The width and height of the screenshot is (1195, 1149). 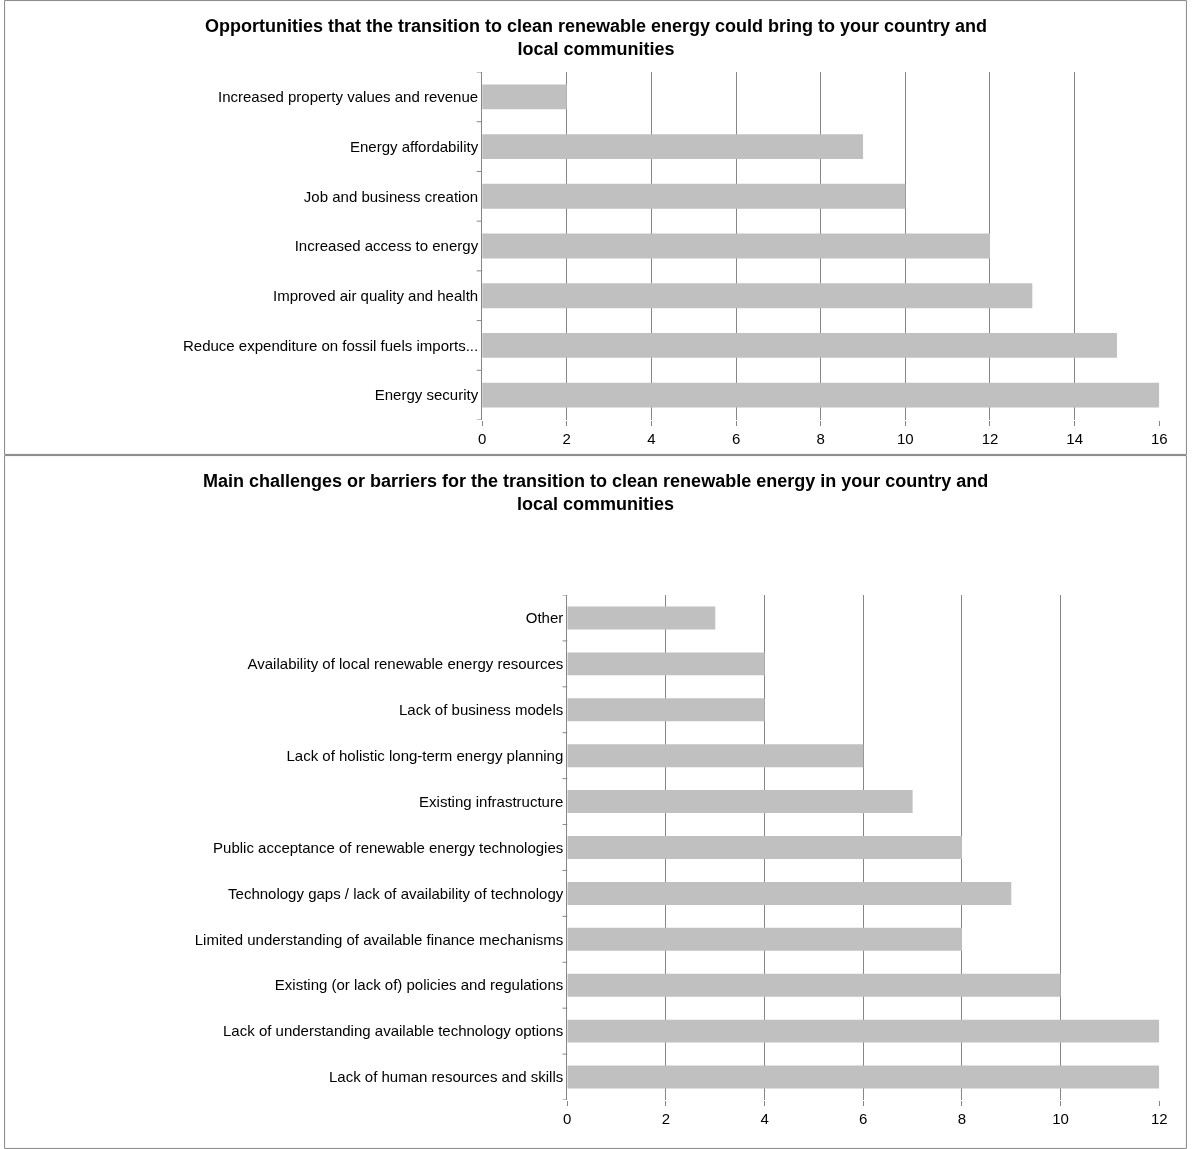 What do you see at coordinates (405, 664) in the screenshot?
I see `y-tick-label: Availability of local renewable energy resources` at bounding box center [405, 664].